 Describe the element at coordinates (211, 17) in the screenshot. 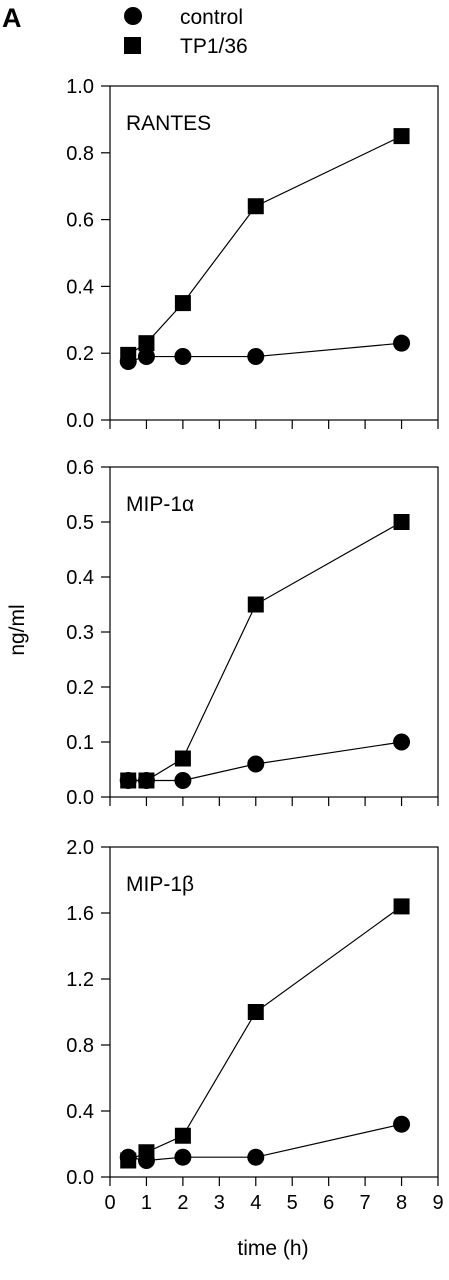

I see `legend-label-control: control` at that location.